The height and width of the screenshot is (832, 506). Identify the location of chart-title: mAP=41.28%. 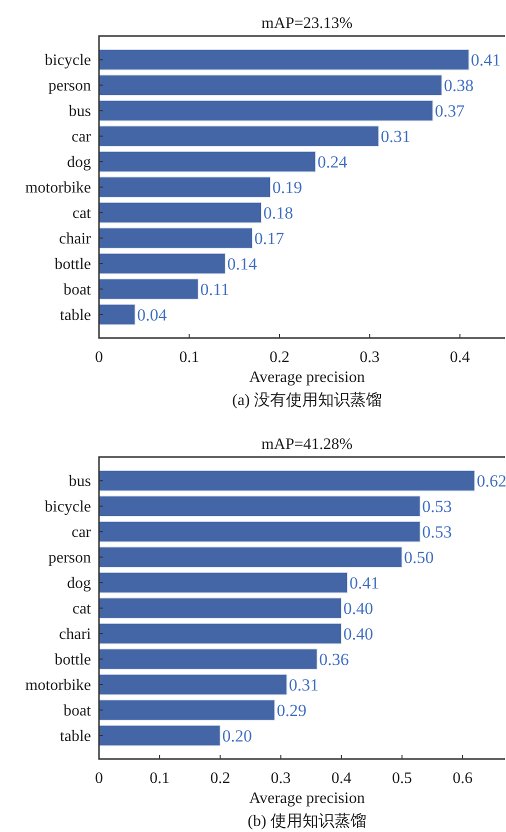
(307, 444).